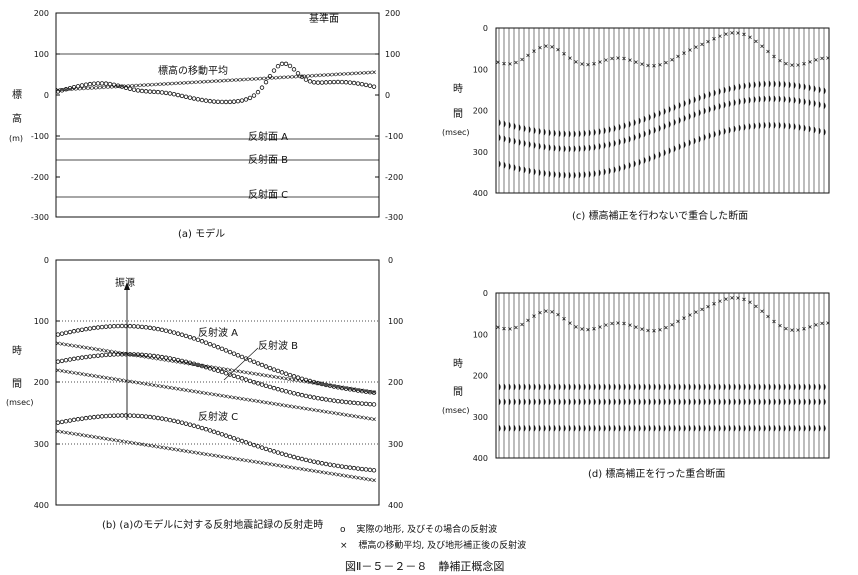 The image size is (858, 575). What do you see at coordinates (324, 19) in the screenshot?
I see `label-datum: 基準面` at bounding box center [324, 19].